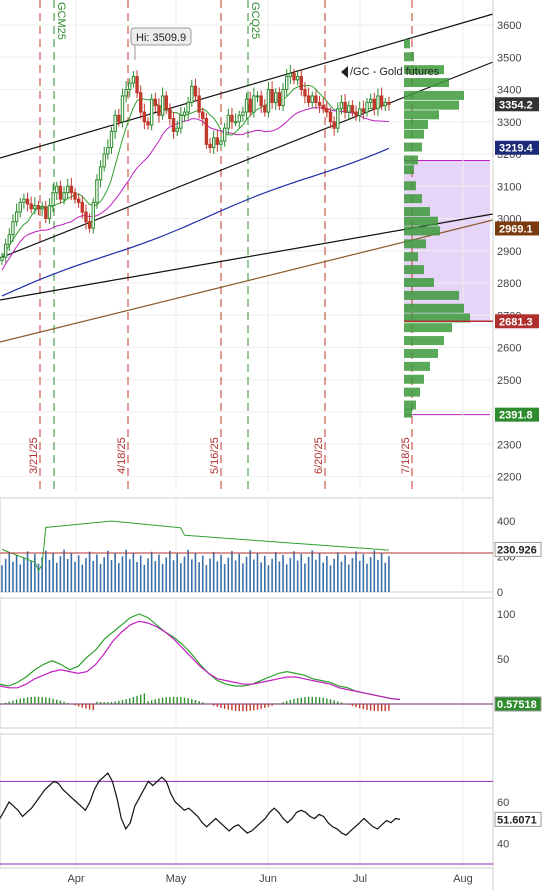  Describe the element at coordinates (344, 72) in the screenshot. I see `pointer-icon` at that location.